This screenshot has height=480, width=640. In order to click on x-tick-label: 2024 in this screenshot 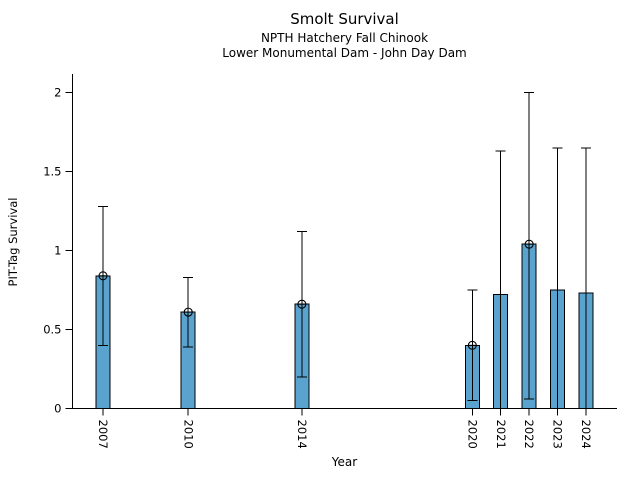, I will do `click(586, 434)`.